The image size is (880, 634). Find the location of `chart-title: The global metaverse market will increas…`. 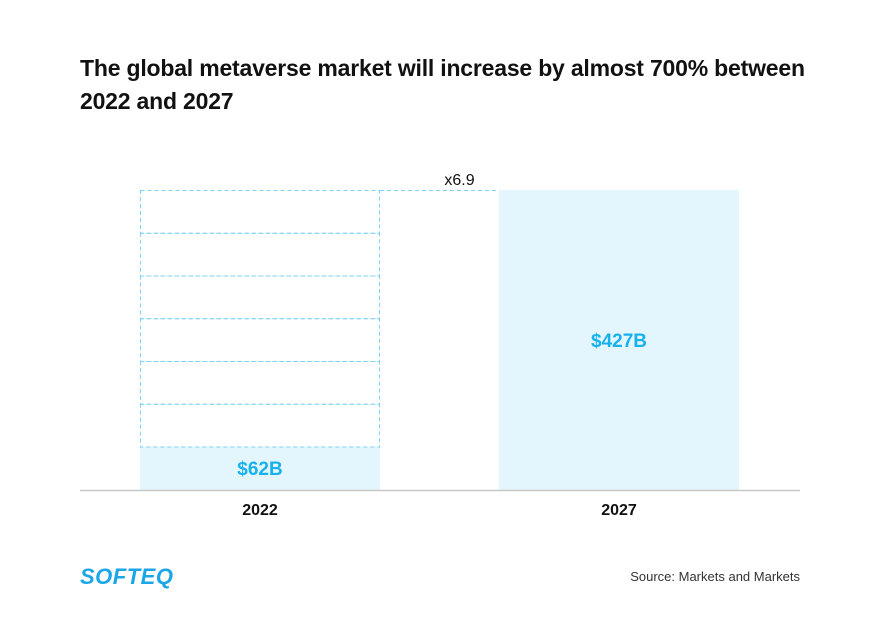

chart-title: The global metaverse market will increas… is located at coordinates (442, 84).